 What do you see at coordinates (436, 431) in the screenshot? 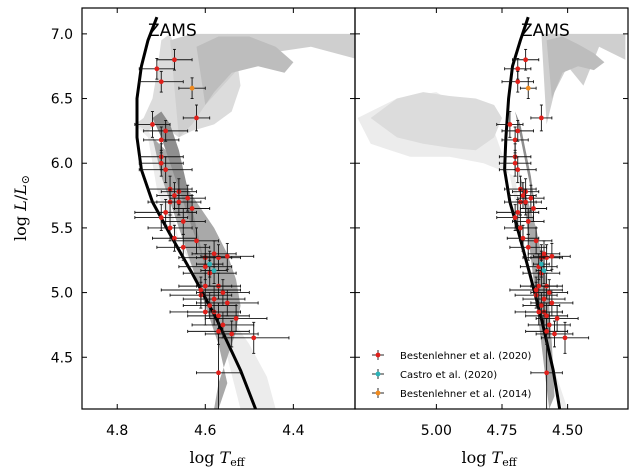
I see `x-tick-label: 5.00` at bounding box center [436, 431].